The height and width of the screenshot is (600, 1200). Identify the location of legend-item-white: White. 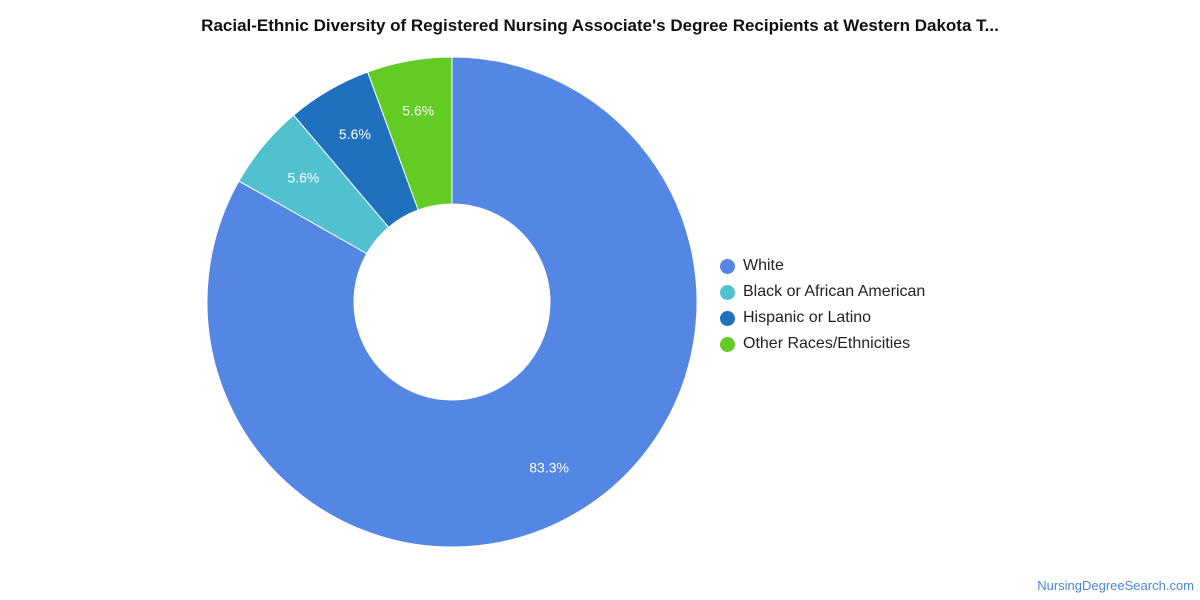
(822, 266).